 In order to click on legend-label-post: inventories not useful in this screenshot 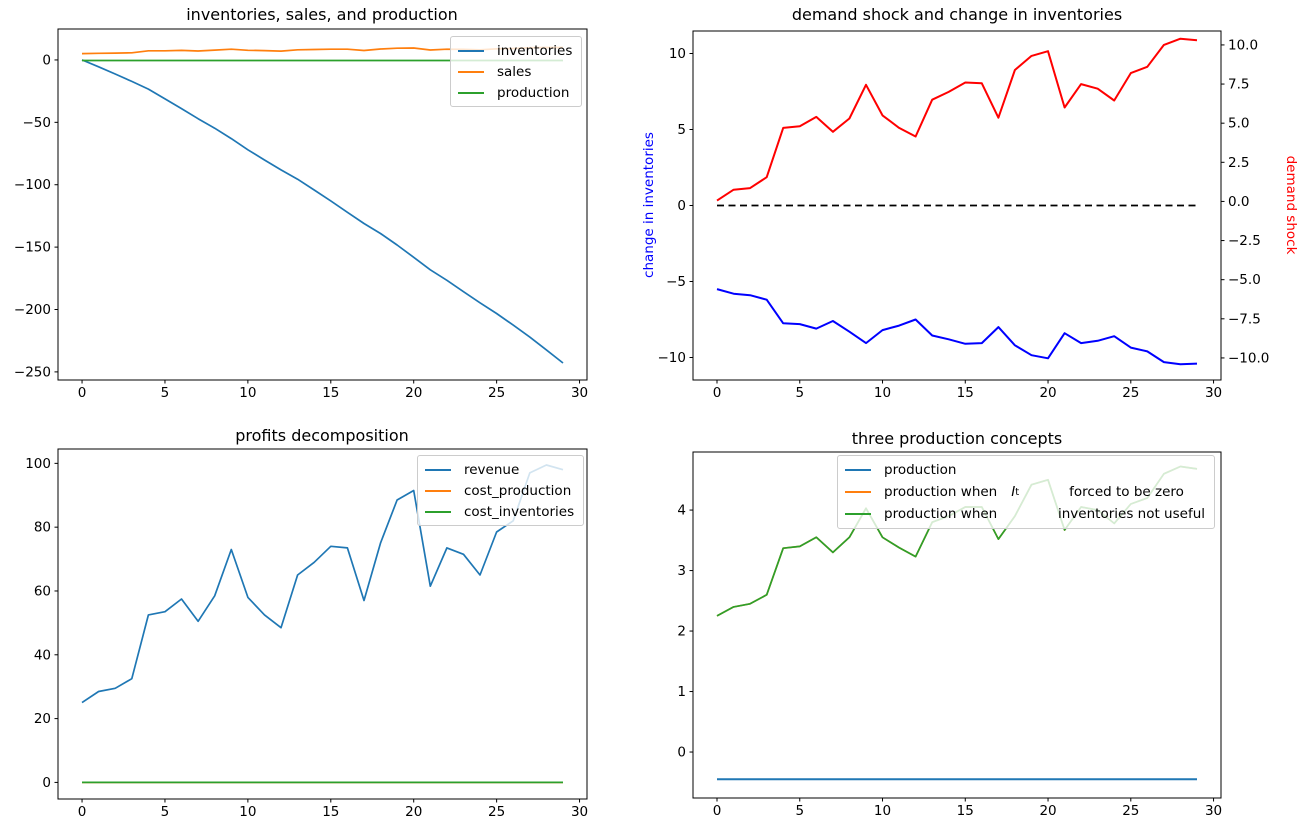, I will do `click(1131, 514)`.